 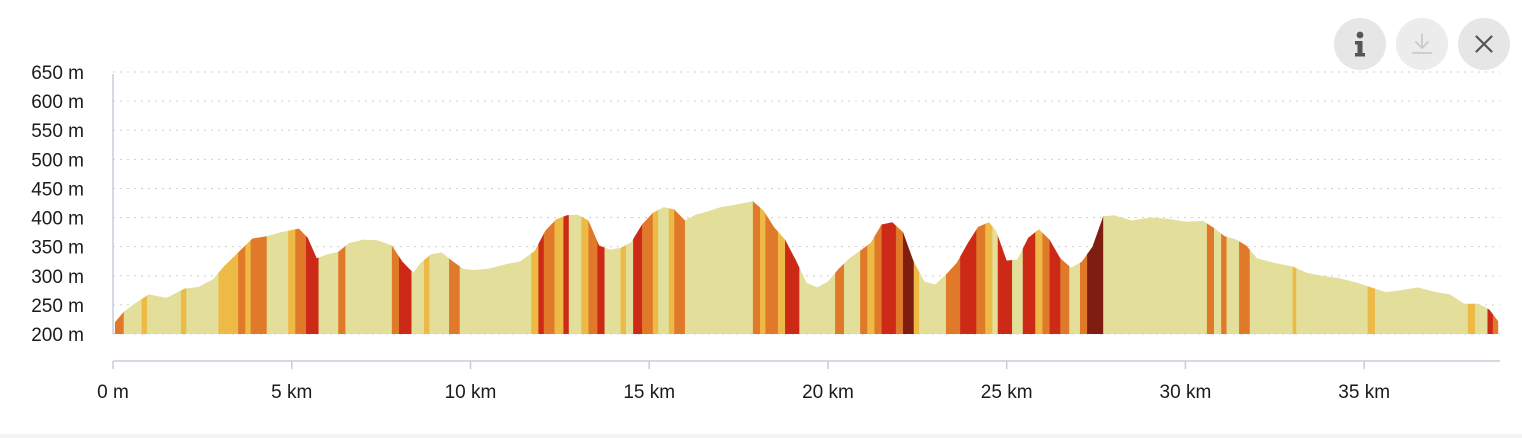 What do you see at coordinates (1364, 392) in the screenshot?
I see `x-tick-label: 35 km` at bounding box center [1364, 392].